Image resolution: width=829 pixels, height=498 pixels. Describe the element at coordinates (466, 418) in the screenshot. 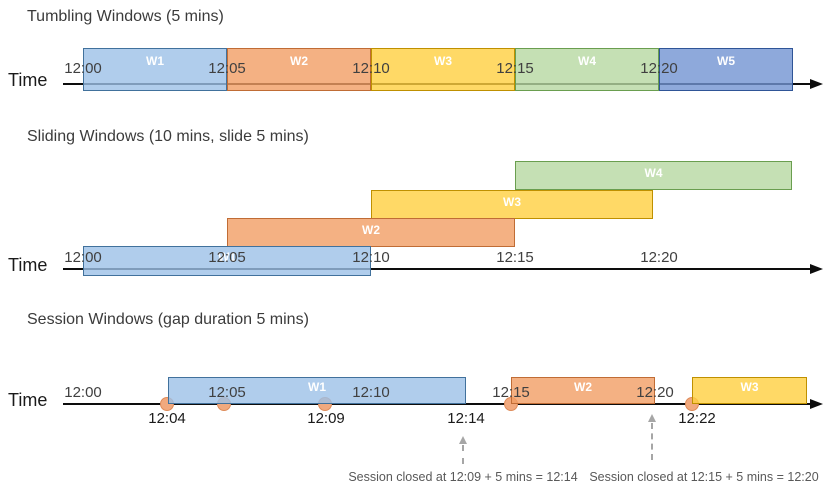

I see `event-time-label: 12:14` at that location.